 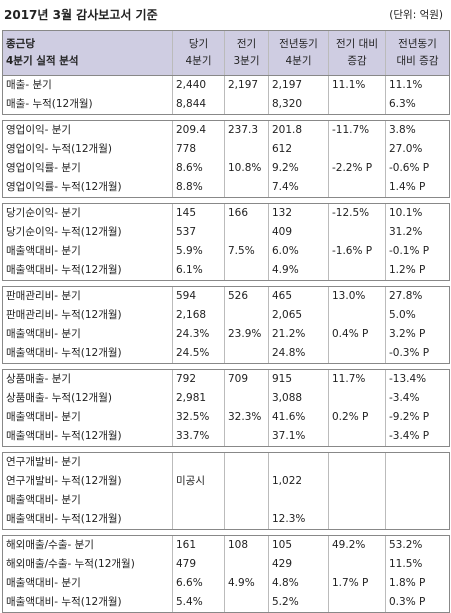 I want to click on header-col-previous: 전기 3분기, so click(x=246, y=53).